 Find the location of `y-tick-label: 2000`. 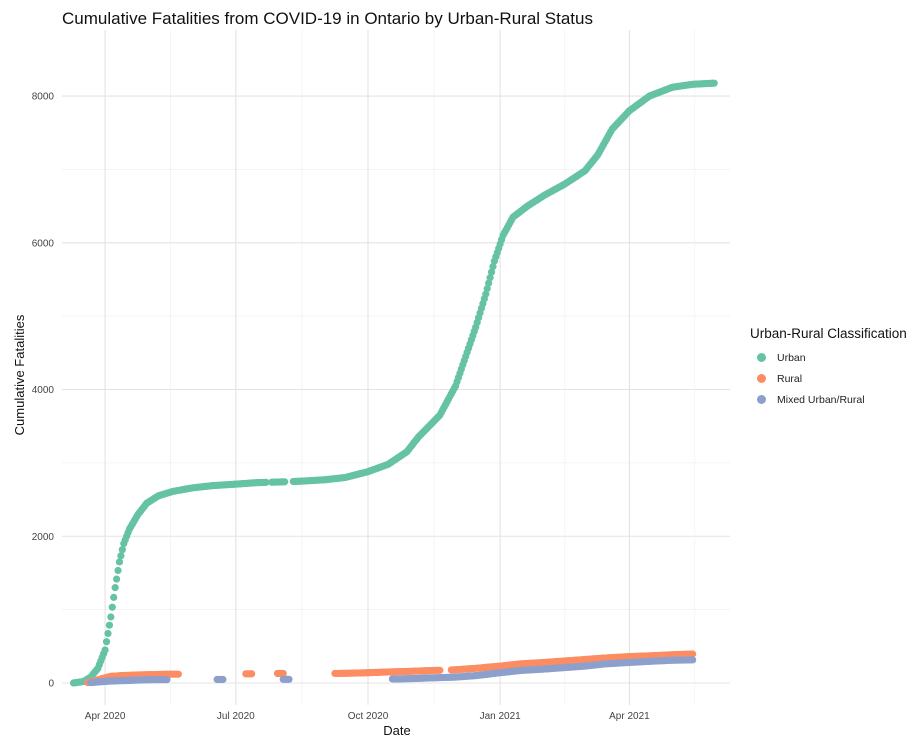

y-tick-label: 2000 is located at coordinates (43, 537).